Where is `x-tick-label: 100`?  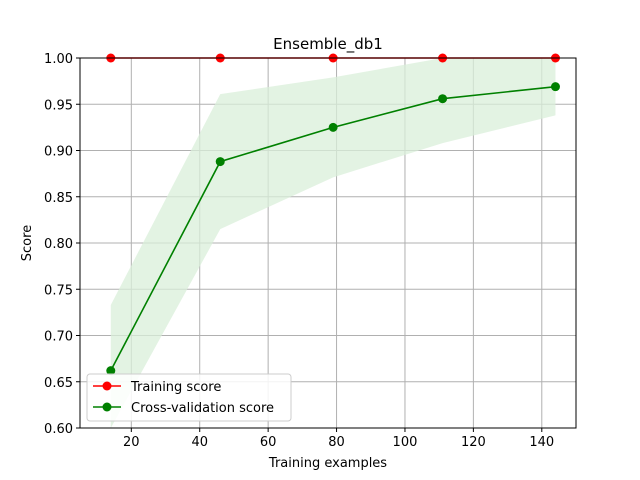 x-tick-label: 100 is located at coordinates (405, 442).